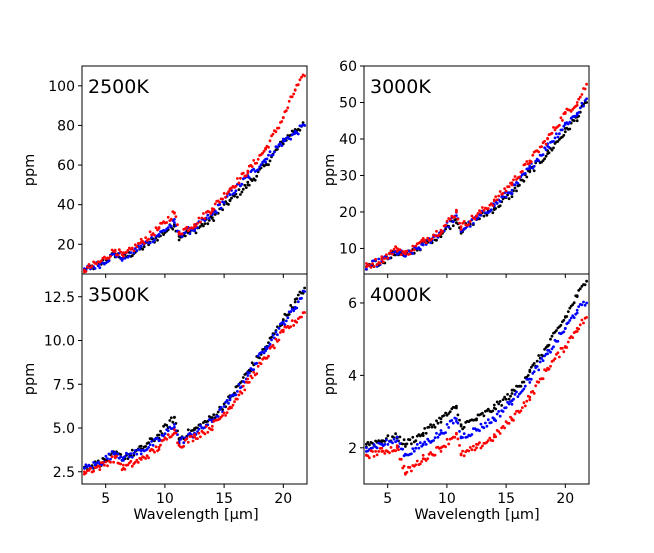 This screenshot has width=654, height=553. What do you see at coordinates (330, 379) in the screenshot?
I see `y-axis-label-bottom-right: ppm` at bounding box center [330, 379].